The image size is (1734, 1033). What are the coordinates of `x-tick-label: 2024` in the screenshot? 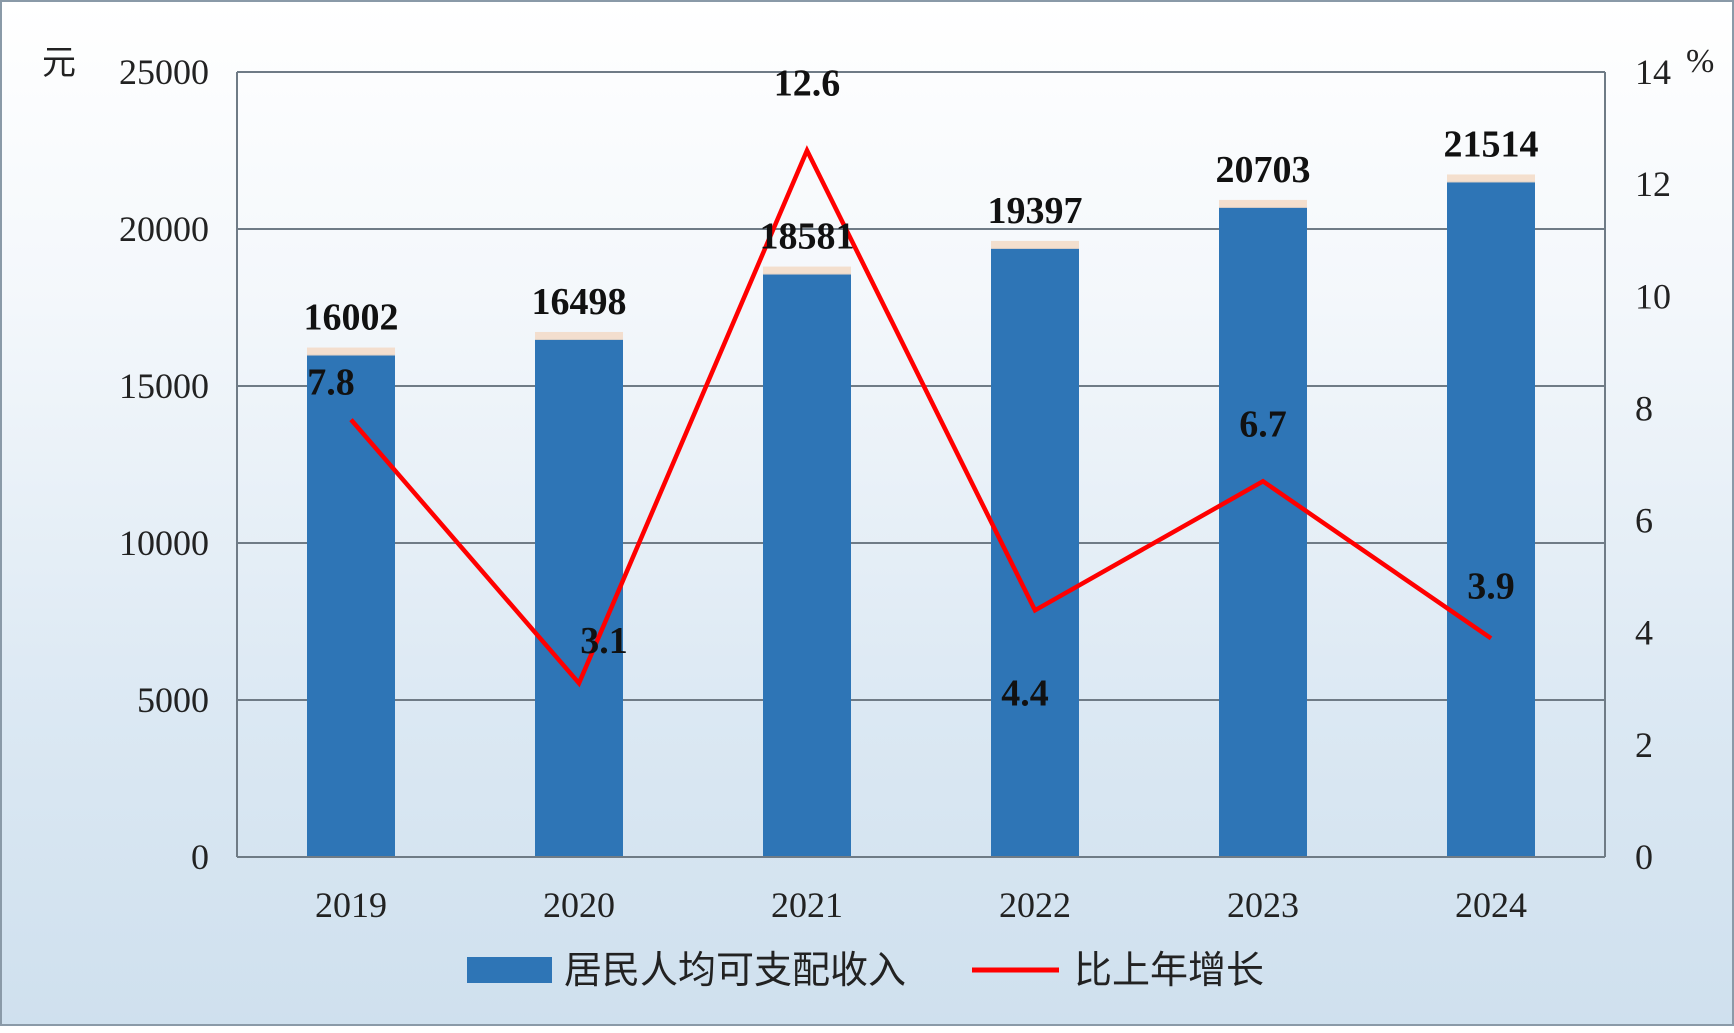 It's located at (1491, 905).